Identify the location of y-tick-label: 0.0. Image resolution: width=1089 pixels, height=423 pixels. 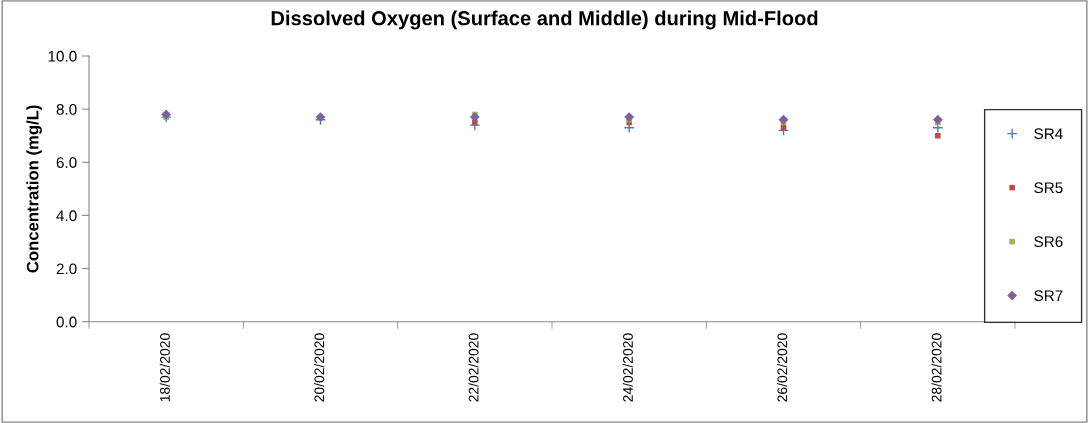
(66, 322).